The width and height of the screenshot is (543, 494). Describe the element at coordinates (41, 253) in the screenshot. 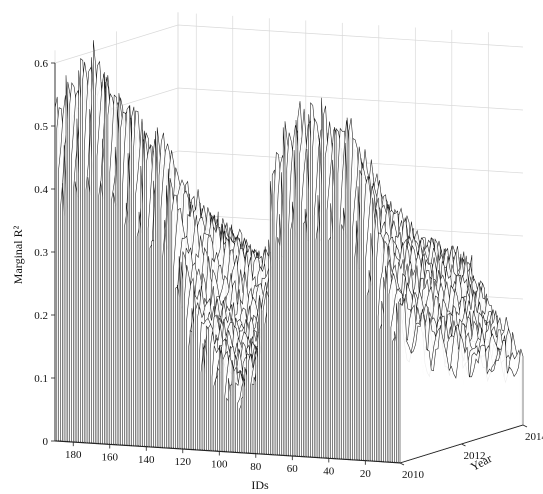

I see `z-tick-label: 0.3` at that location.